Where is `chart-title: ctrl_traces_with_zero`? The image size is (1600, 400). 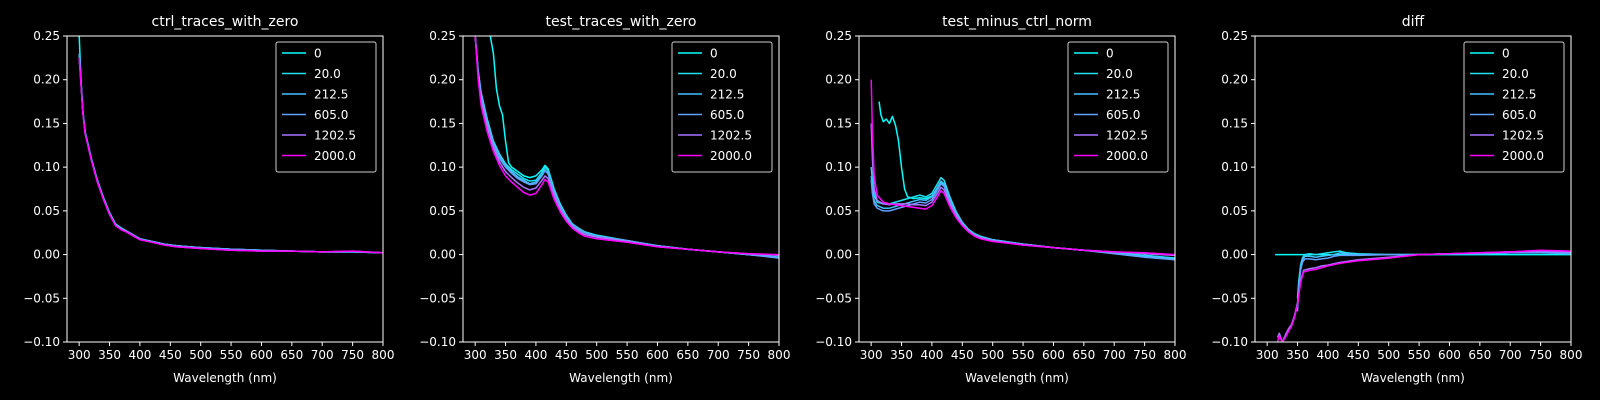 chart-title: ctrl_traces_with_zero is located at coordinates (225, 22).